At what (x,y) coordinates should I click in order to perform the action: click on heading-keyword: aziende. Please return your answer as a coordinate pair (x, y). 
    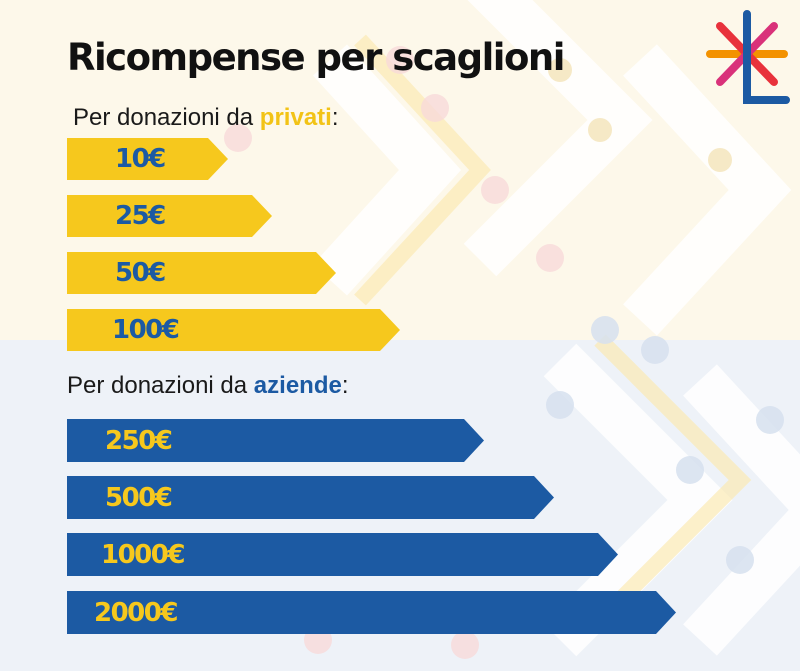
    Looking at the image, I should click on (297, 385).